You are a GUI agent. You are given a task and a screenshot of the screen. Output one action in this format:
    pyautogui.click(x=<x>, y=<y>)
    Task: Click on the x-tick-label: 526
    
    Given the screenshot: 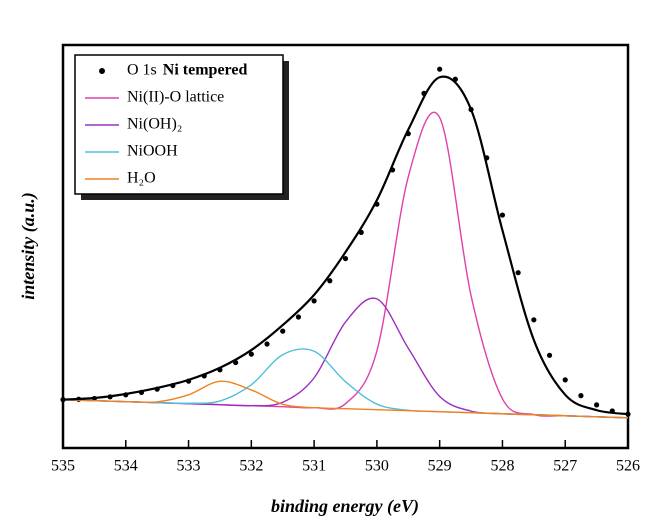 What is the action you would take?
    pyautogui.click(x=628, y=466)
    